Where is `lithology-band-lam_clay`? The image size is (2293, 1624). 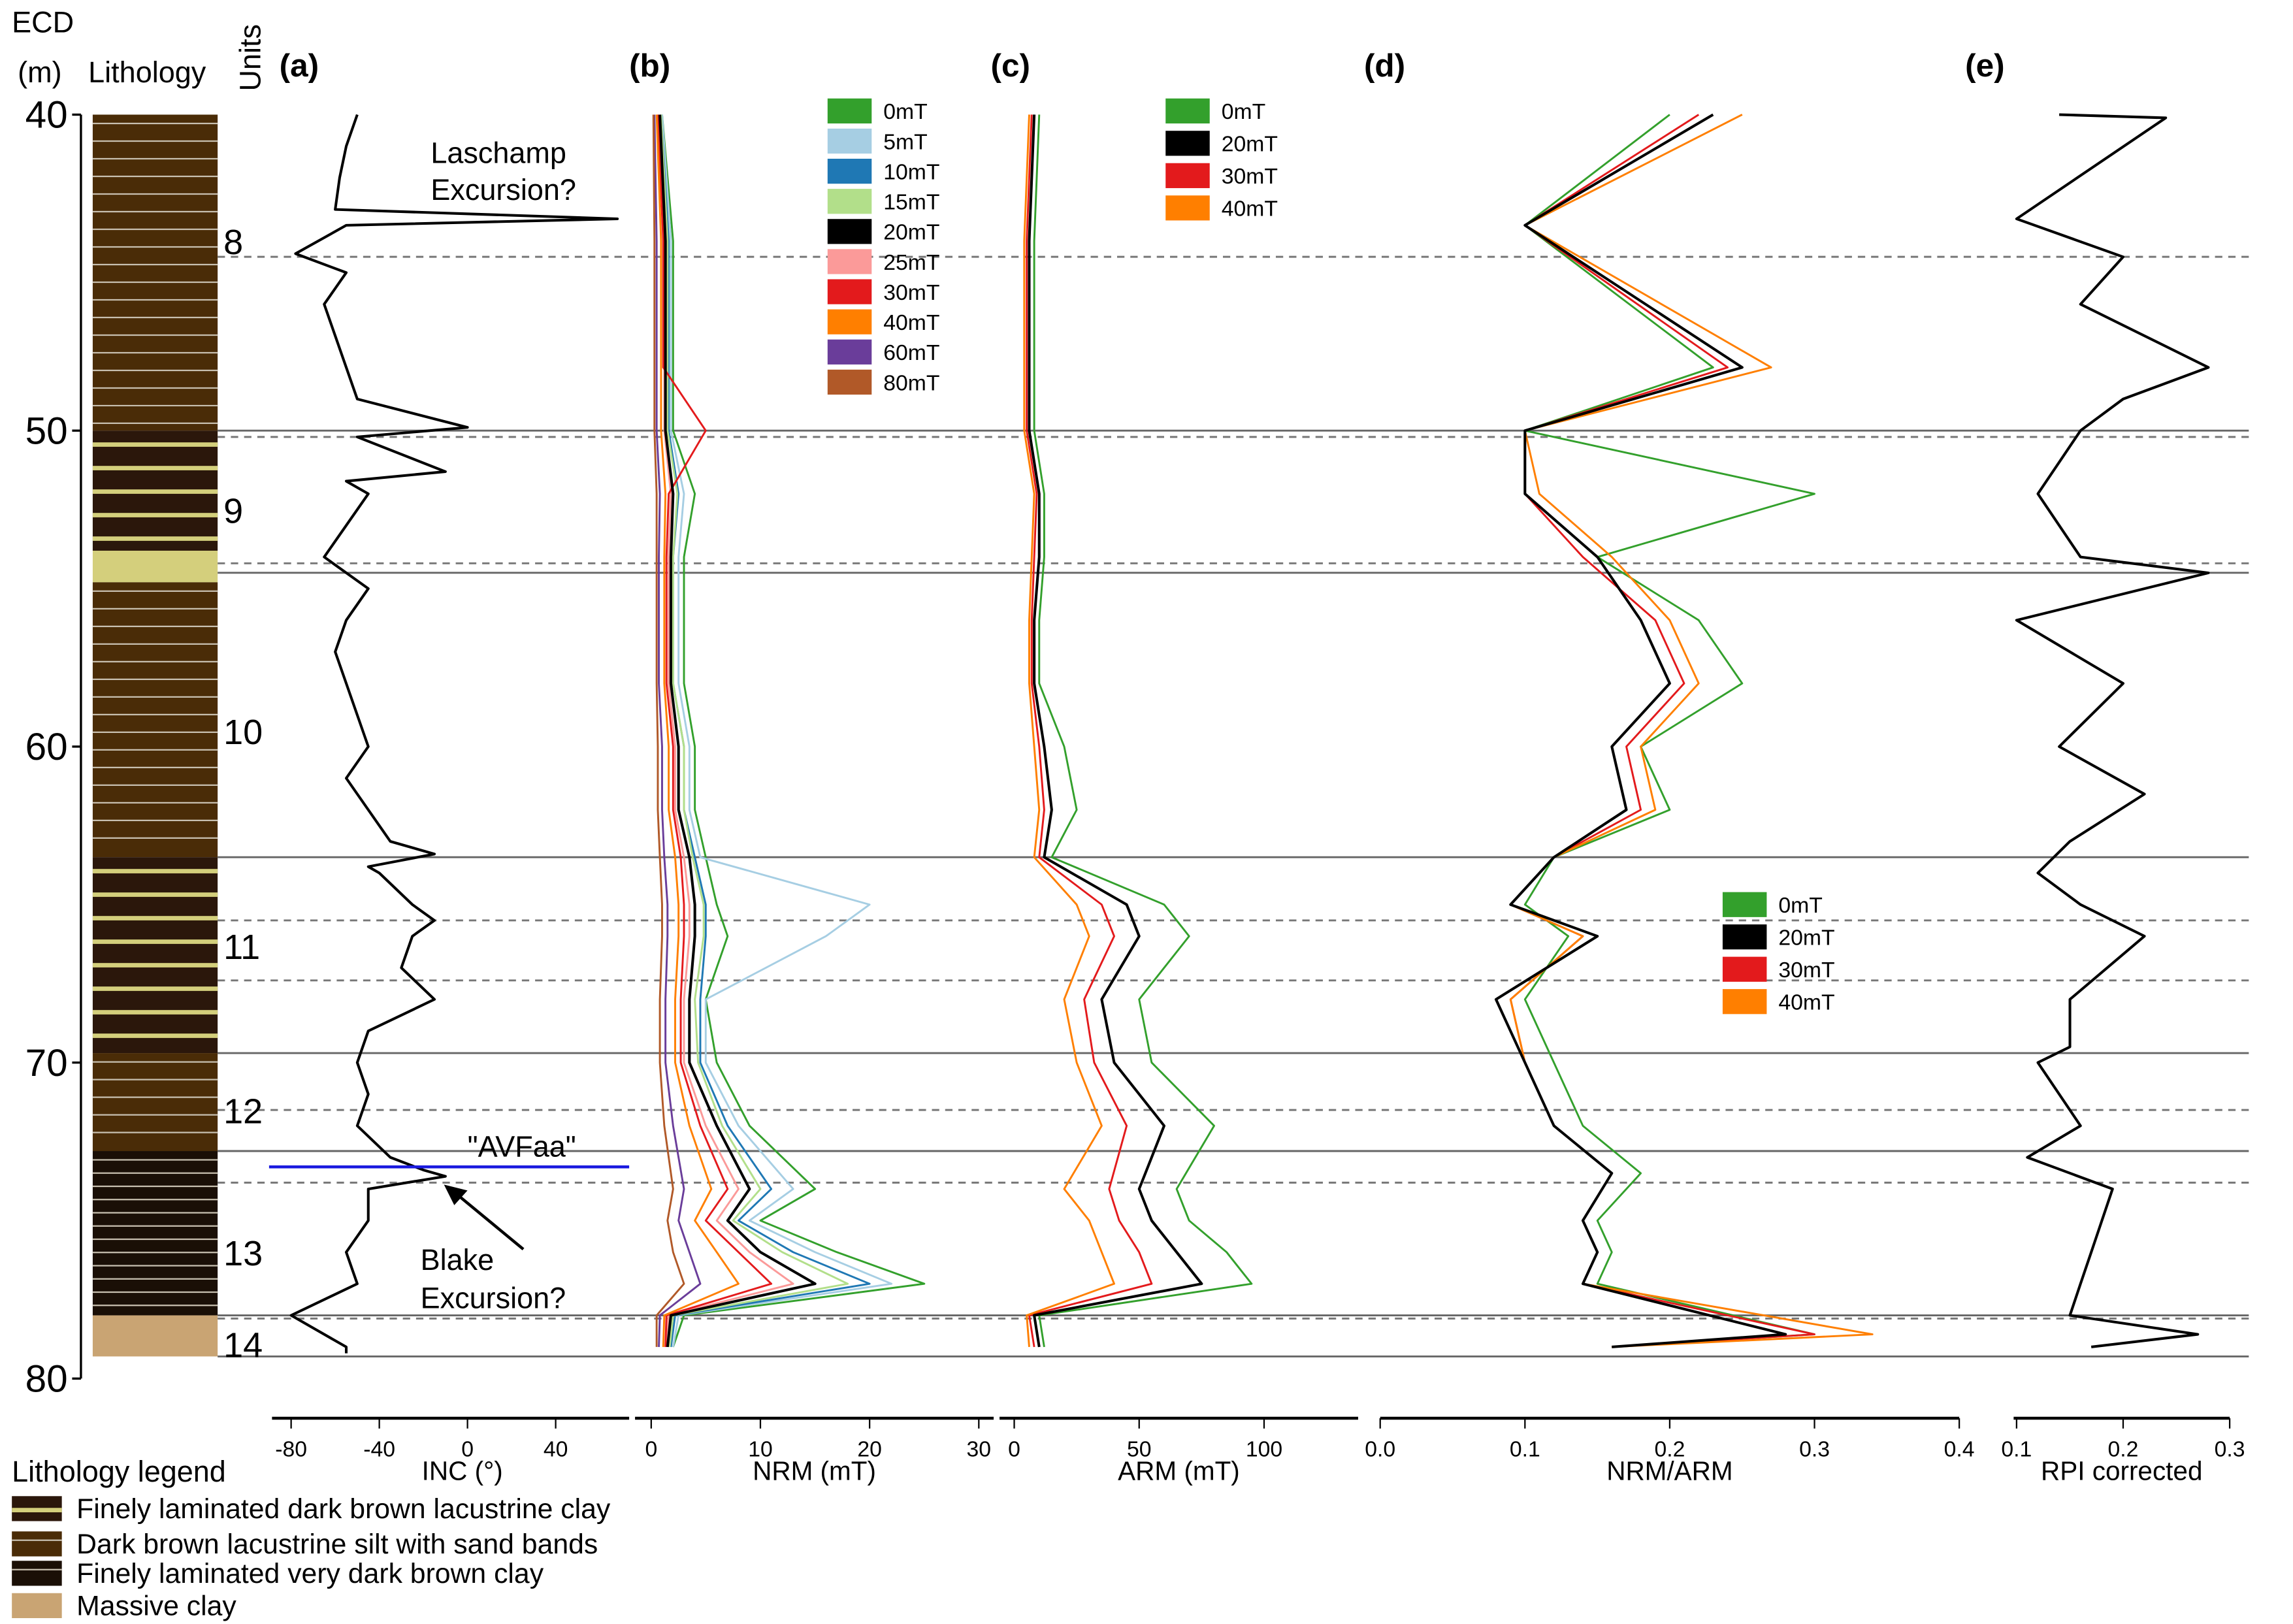
lithology-band-lam_clay is located at coordinates (155, 955).